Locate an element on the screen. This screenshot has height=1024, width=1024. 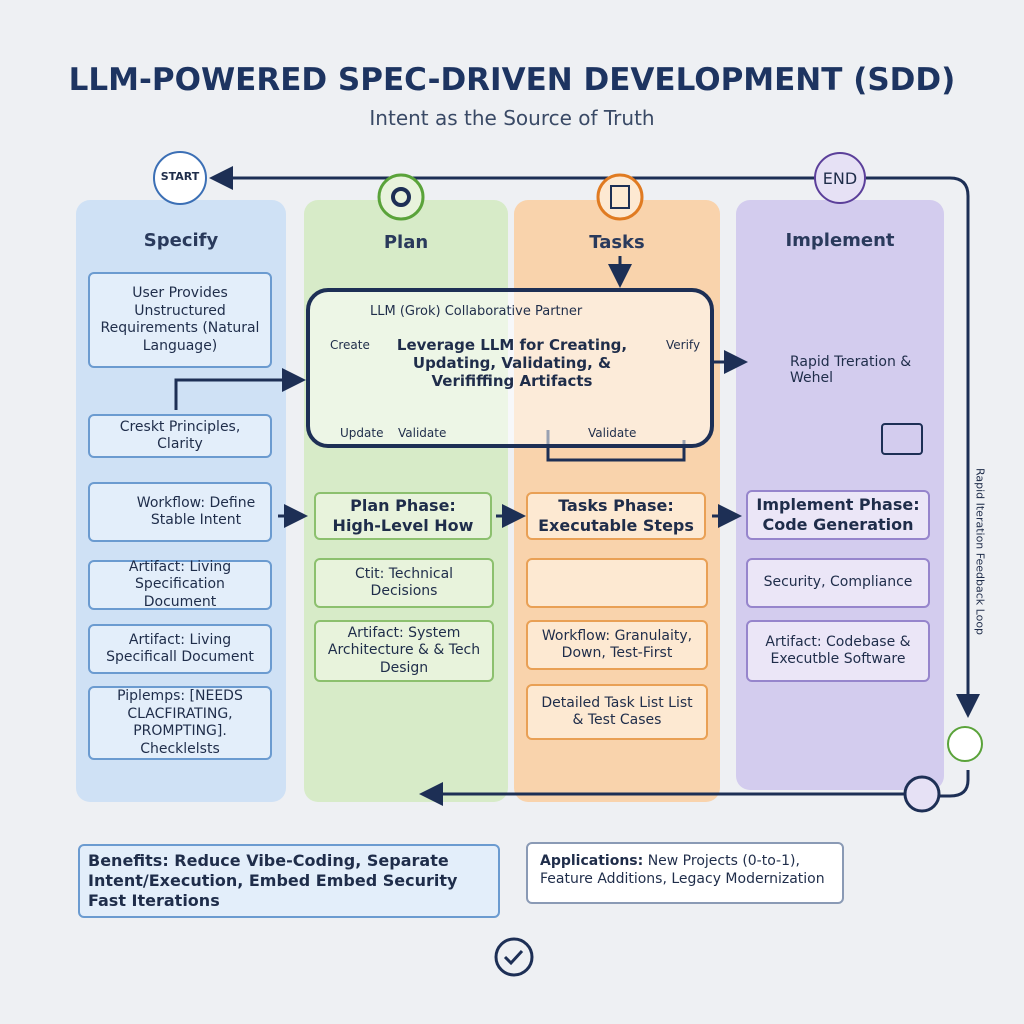
end-label: END is located at coordinates (840, 178).